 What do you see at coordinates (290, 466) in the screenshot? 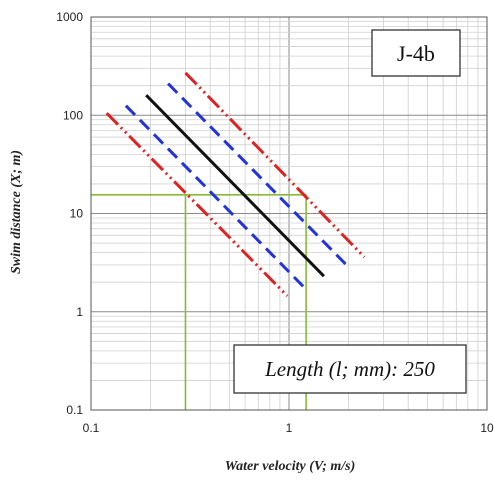
I see `x-axis-title: Water velocity (V; m/s)` at bounding box center [290, 466].